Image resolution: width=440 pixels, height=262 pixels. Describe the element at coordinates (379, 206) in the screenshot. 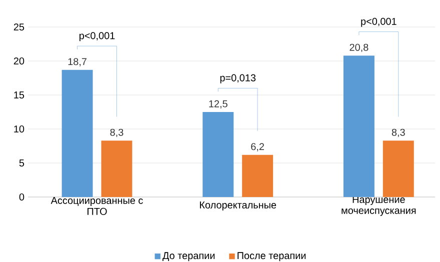

I see `x-tick-label: Нарушение мочеиспускания` at that location.